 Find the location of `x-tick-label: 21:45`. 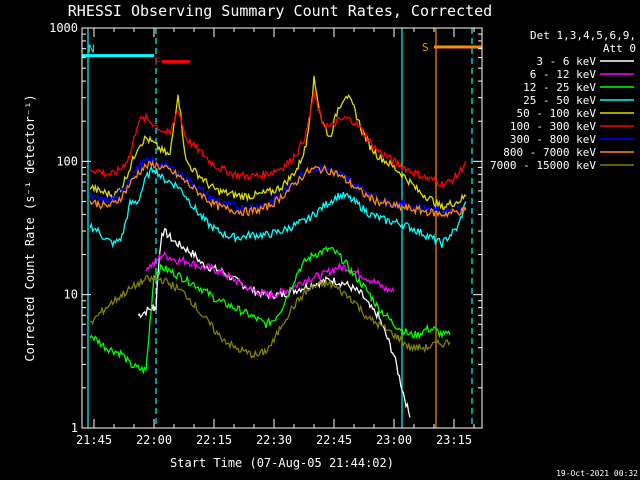

x-tick-label: 21:45 is located at coordinates (94, 440).